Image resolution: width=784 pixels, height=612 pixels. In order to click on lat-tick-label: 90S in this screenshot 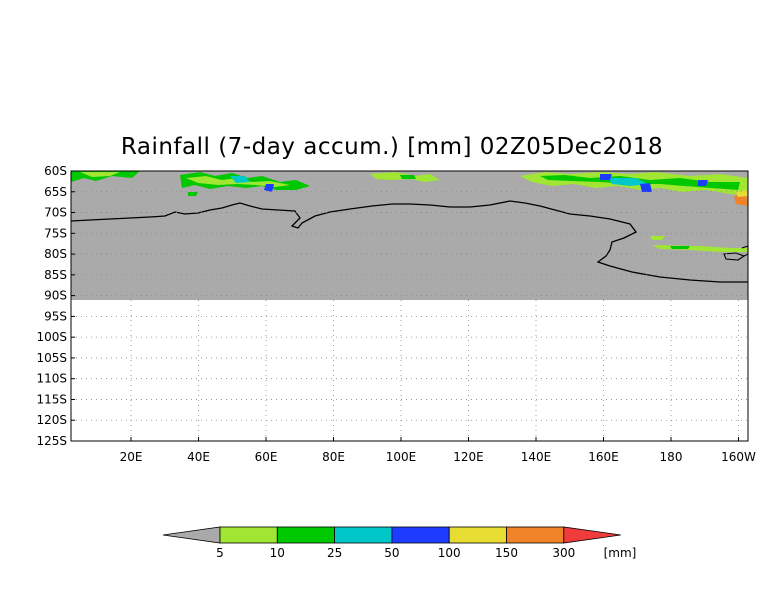, I will do `click(55, 296)`.